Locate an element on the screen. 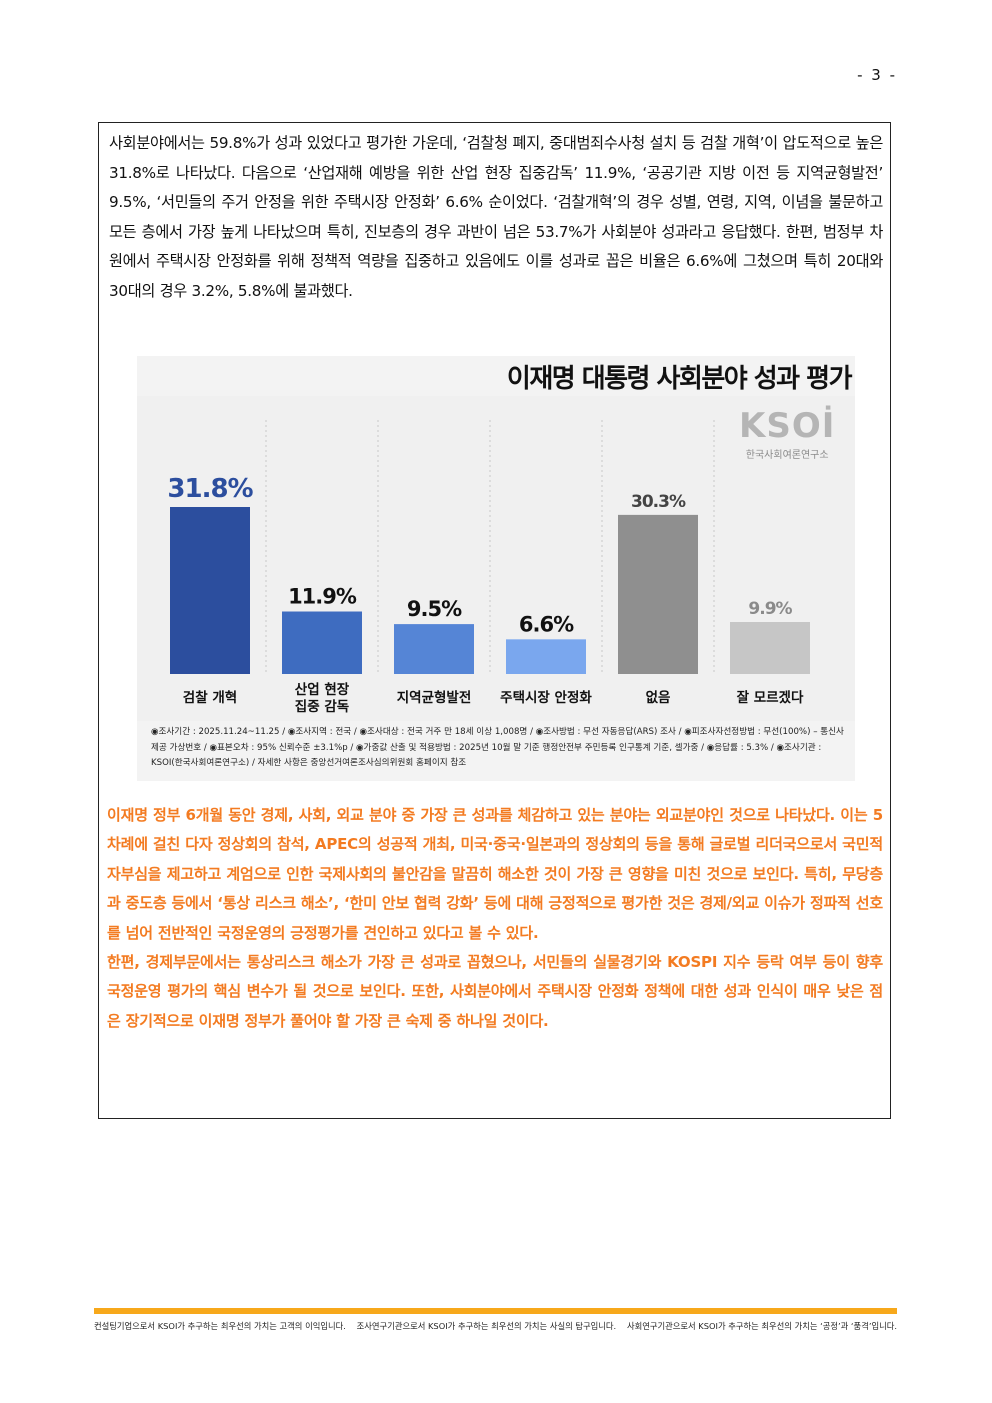  category-label: 검찰 개혁 is located at coordinates (210, 697).